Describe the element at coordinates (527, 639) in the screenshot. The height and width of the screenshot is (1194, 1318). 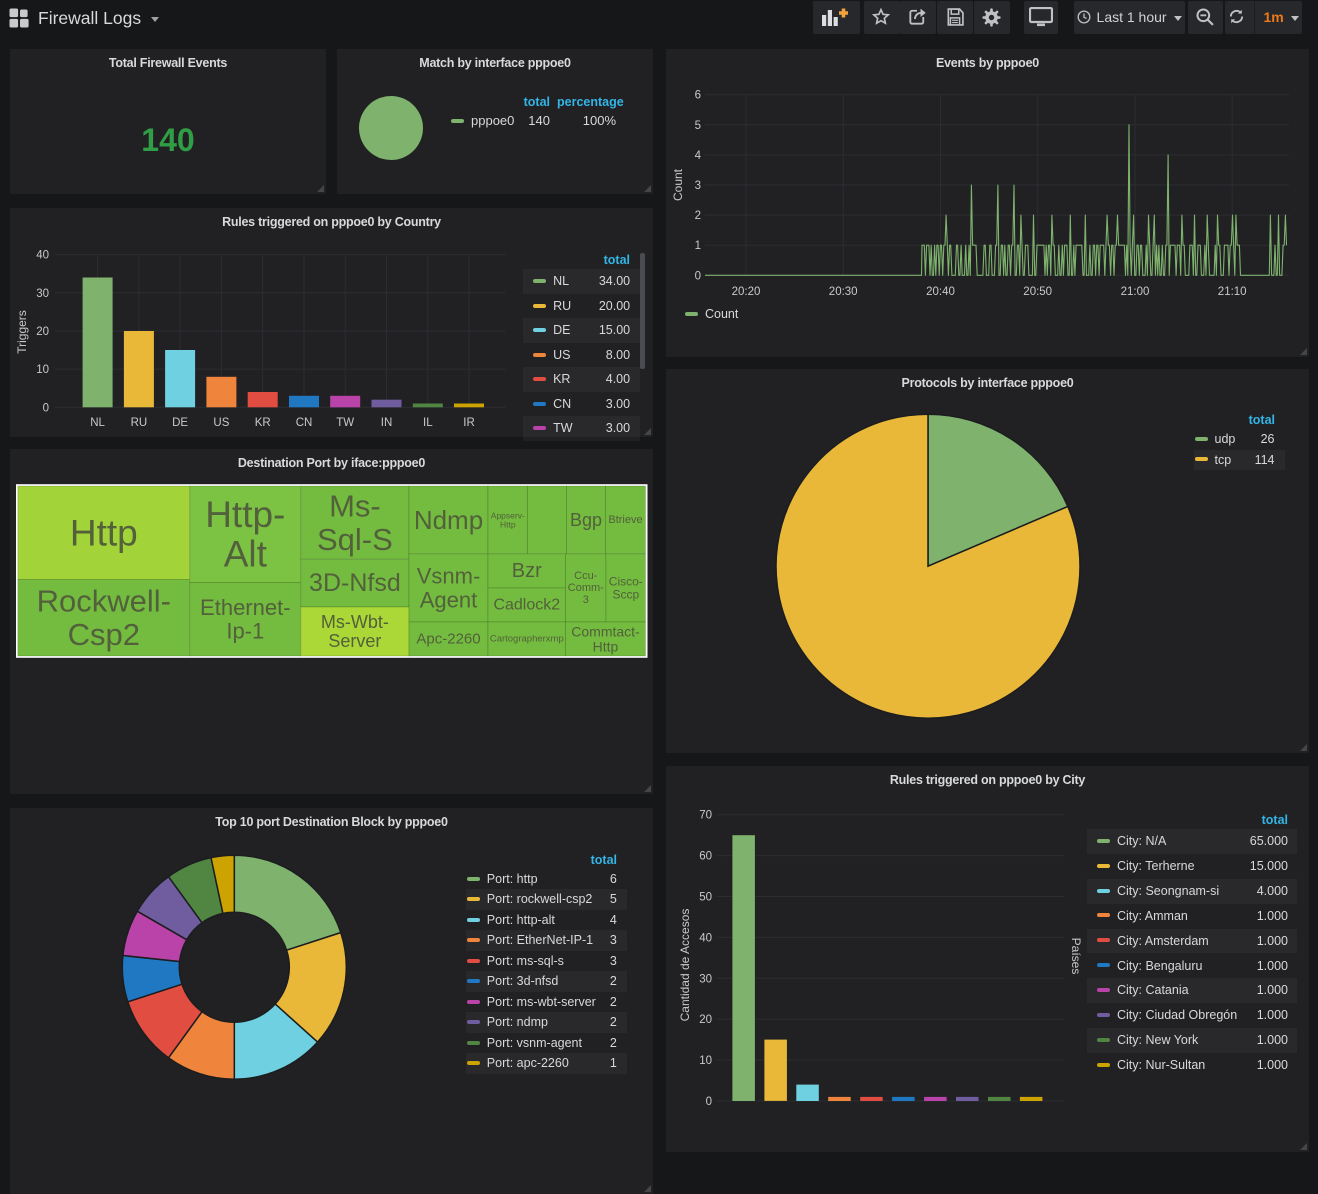
I see `svg-text: Cartographerxmp` at that location.